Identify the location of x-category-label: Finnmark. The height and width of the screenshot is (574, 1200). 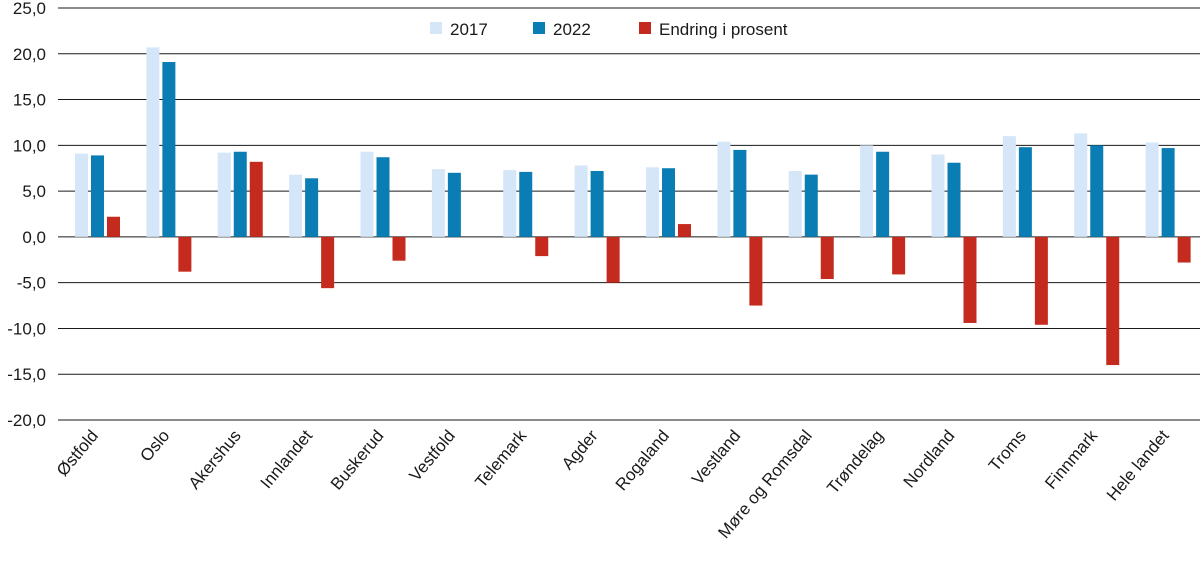
(1071, 459).